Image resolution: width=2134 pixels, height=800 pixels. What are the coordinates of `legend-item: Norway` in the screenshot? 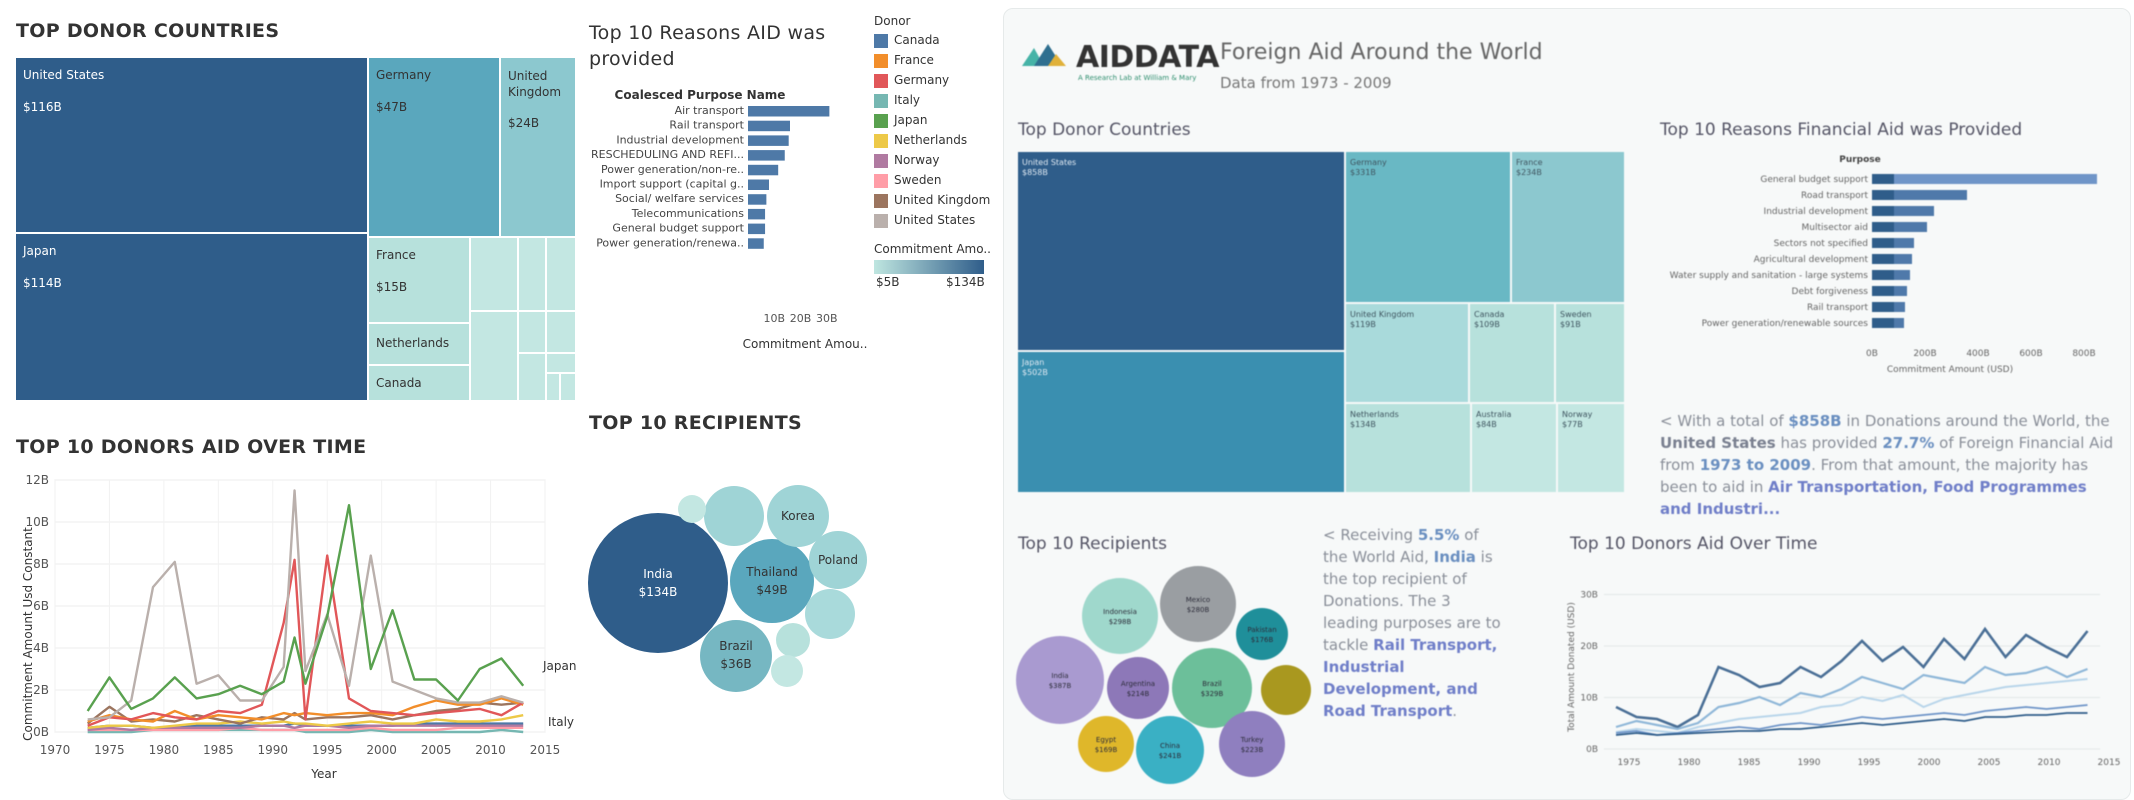 It's located at (934, 160).